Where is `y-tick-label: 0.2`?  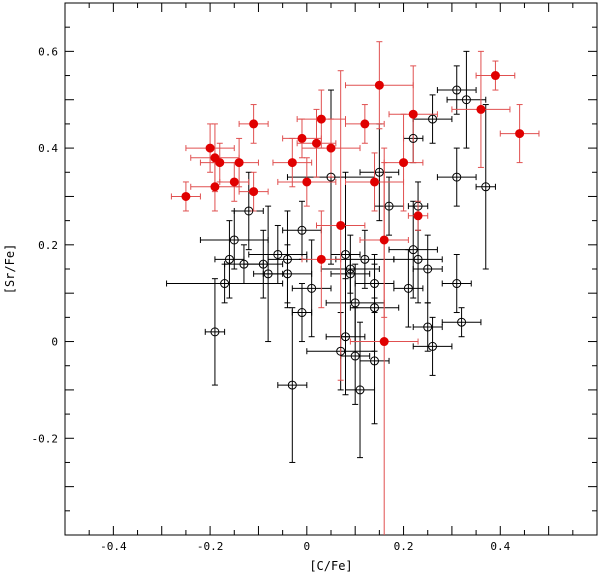
y-tick-label: 0.2 is located at coordinates (48, 245).